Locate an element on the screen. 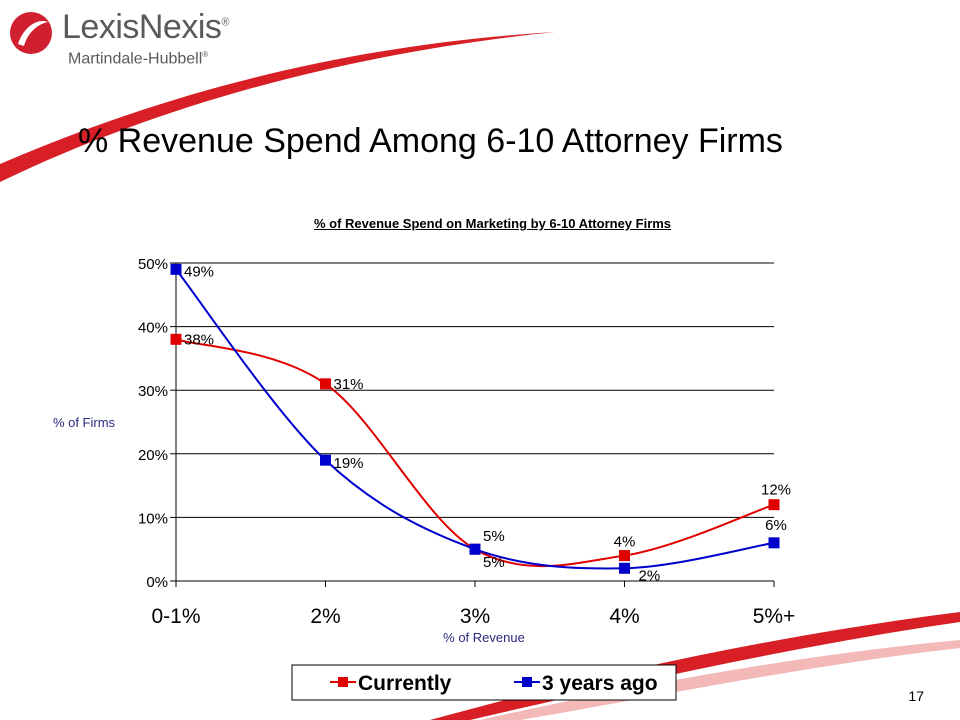  x-axis-title: % of Revenue is located at coordinates (484, 637).